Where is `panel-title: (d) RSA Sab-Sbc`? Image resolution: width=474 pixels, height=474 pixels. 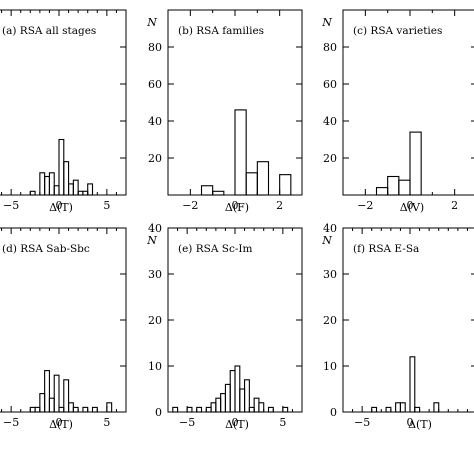 panel-title: (d) RSA Sab-Sbc is located at coordinates (46, 249).